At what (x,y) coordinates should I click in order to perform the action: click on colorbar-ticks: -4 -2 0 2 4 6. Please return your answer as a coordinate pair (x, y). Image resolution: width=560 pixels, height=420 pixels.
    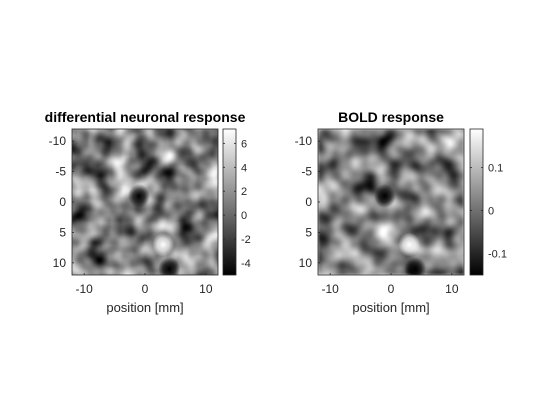
    Looking at the image, I should click on (237, 204).